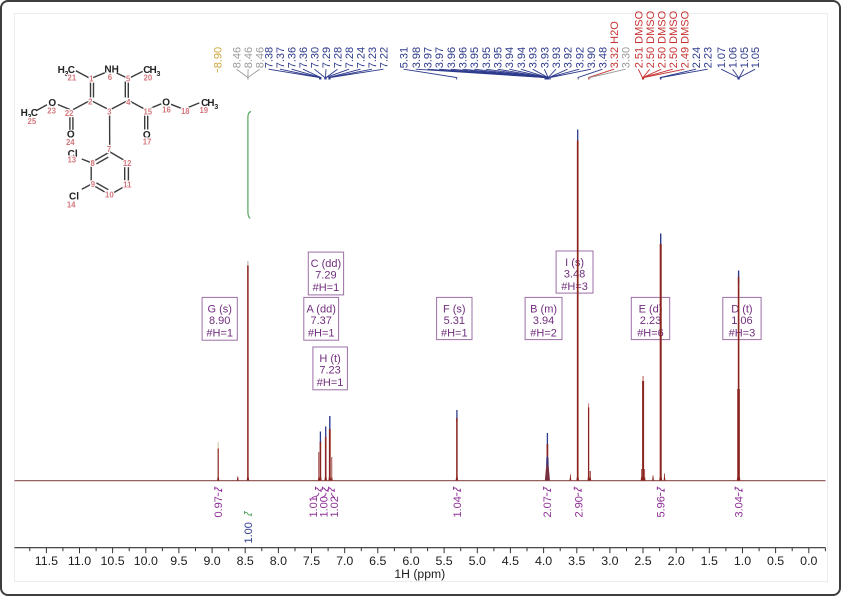 The image size is (841, 596). I want to click on svg-text: 21, so click(72, 78).